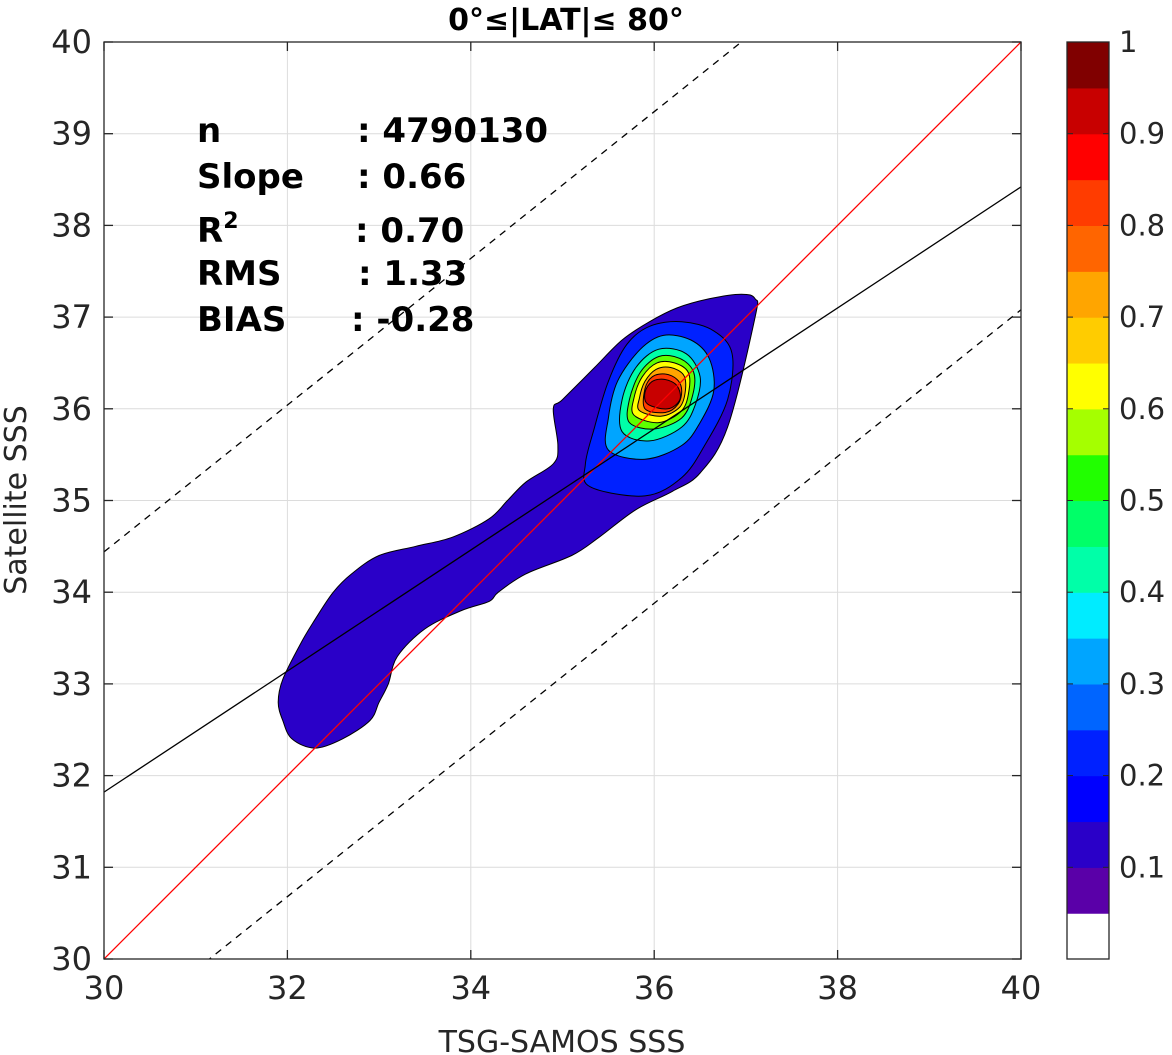 Image resolution: width=1172 pixels, height=1055 pixels. Describe the element at coordinates (71, 867) in the screenshot. I see `y-tick-label: 31` at that location.